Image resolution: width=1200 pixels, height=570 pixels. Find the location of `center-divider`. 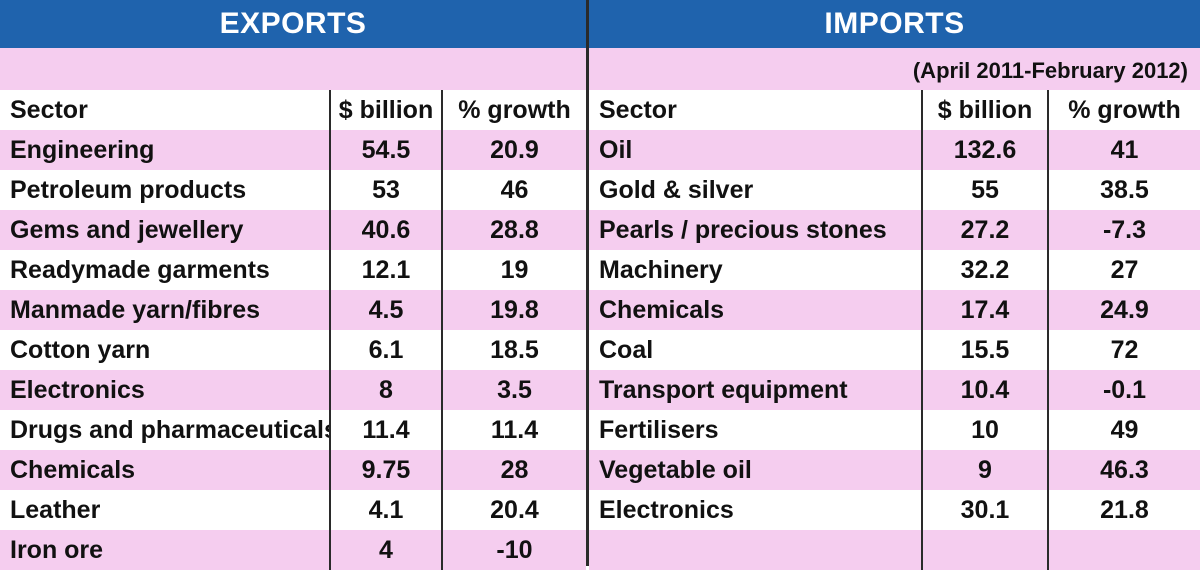

center-divider is located at coordinates (587, 283).